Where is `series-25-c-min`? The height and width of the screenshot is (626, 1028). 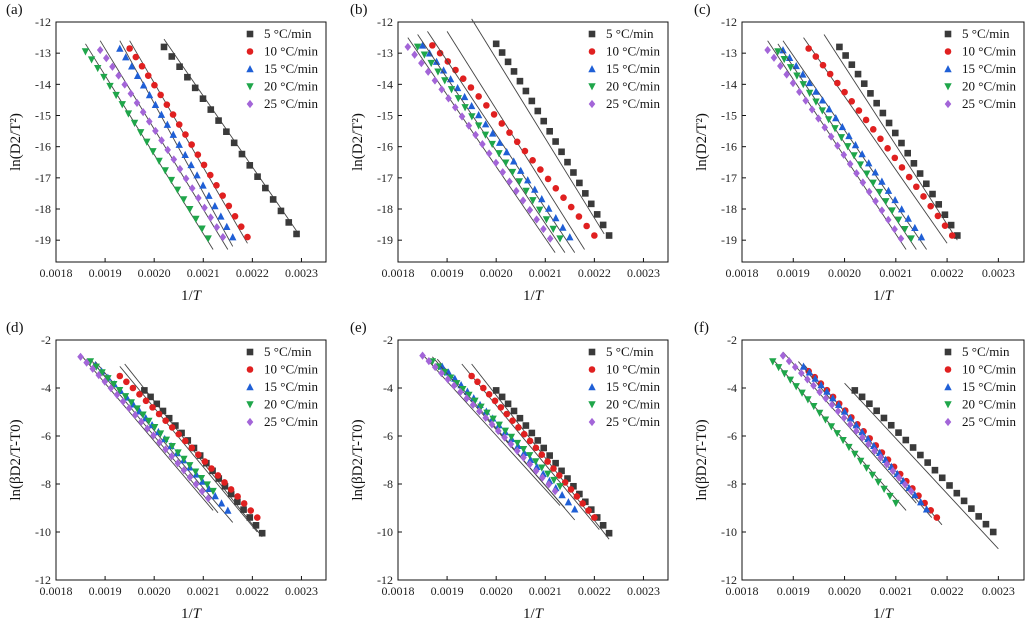
series-25-c-min is located at coordinates (145, 431).